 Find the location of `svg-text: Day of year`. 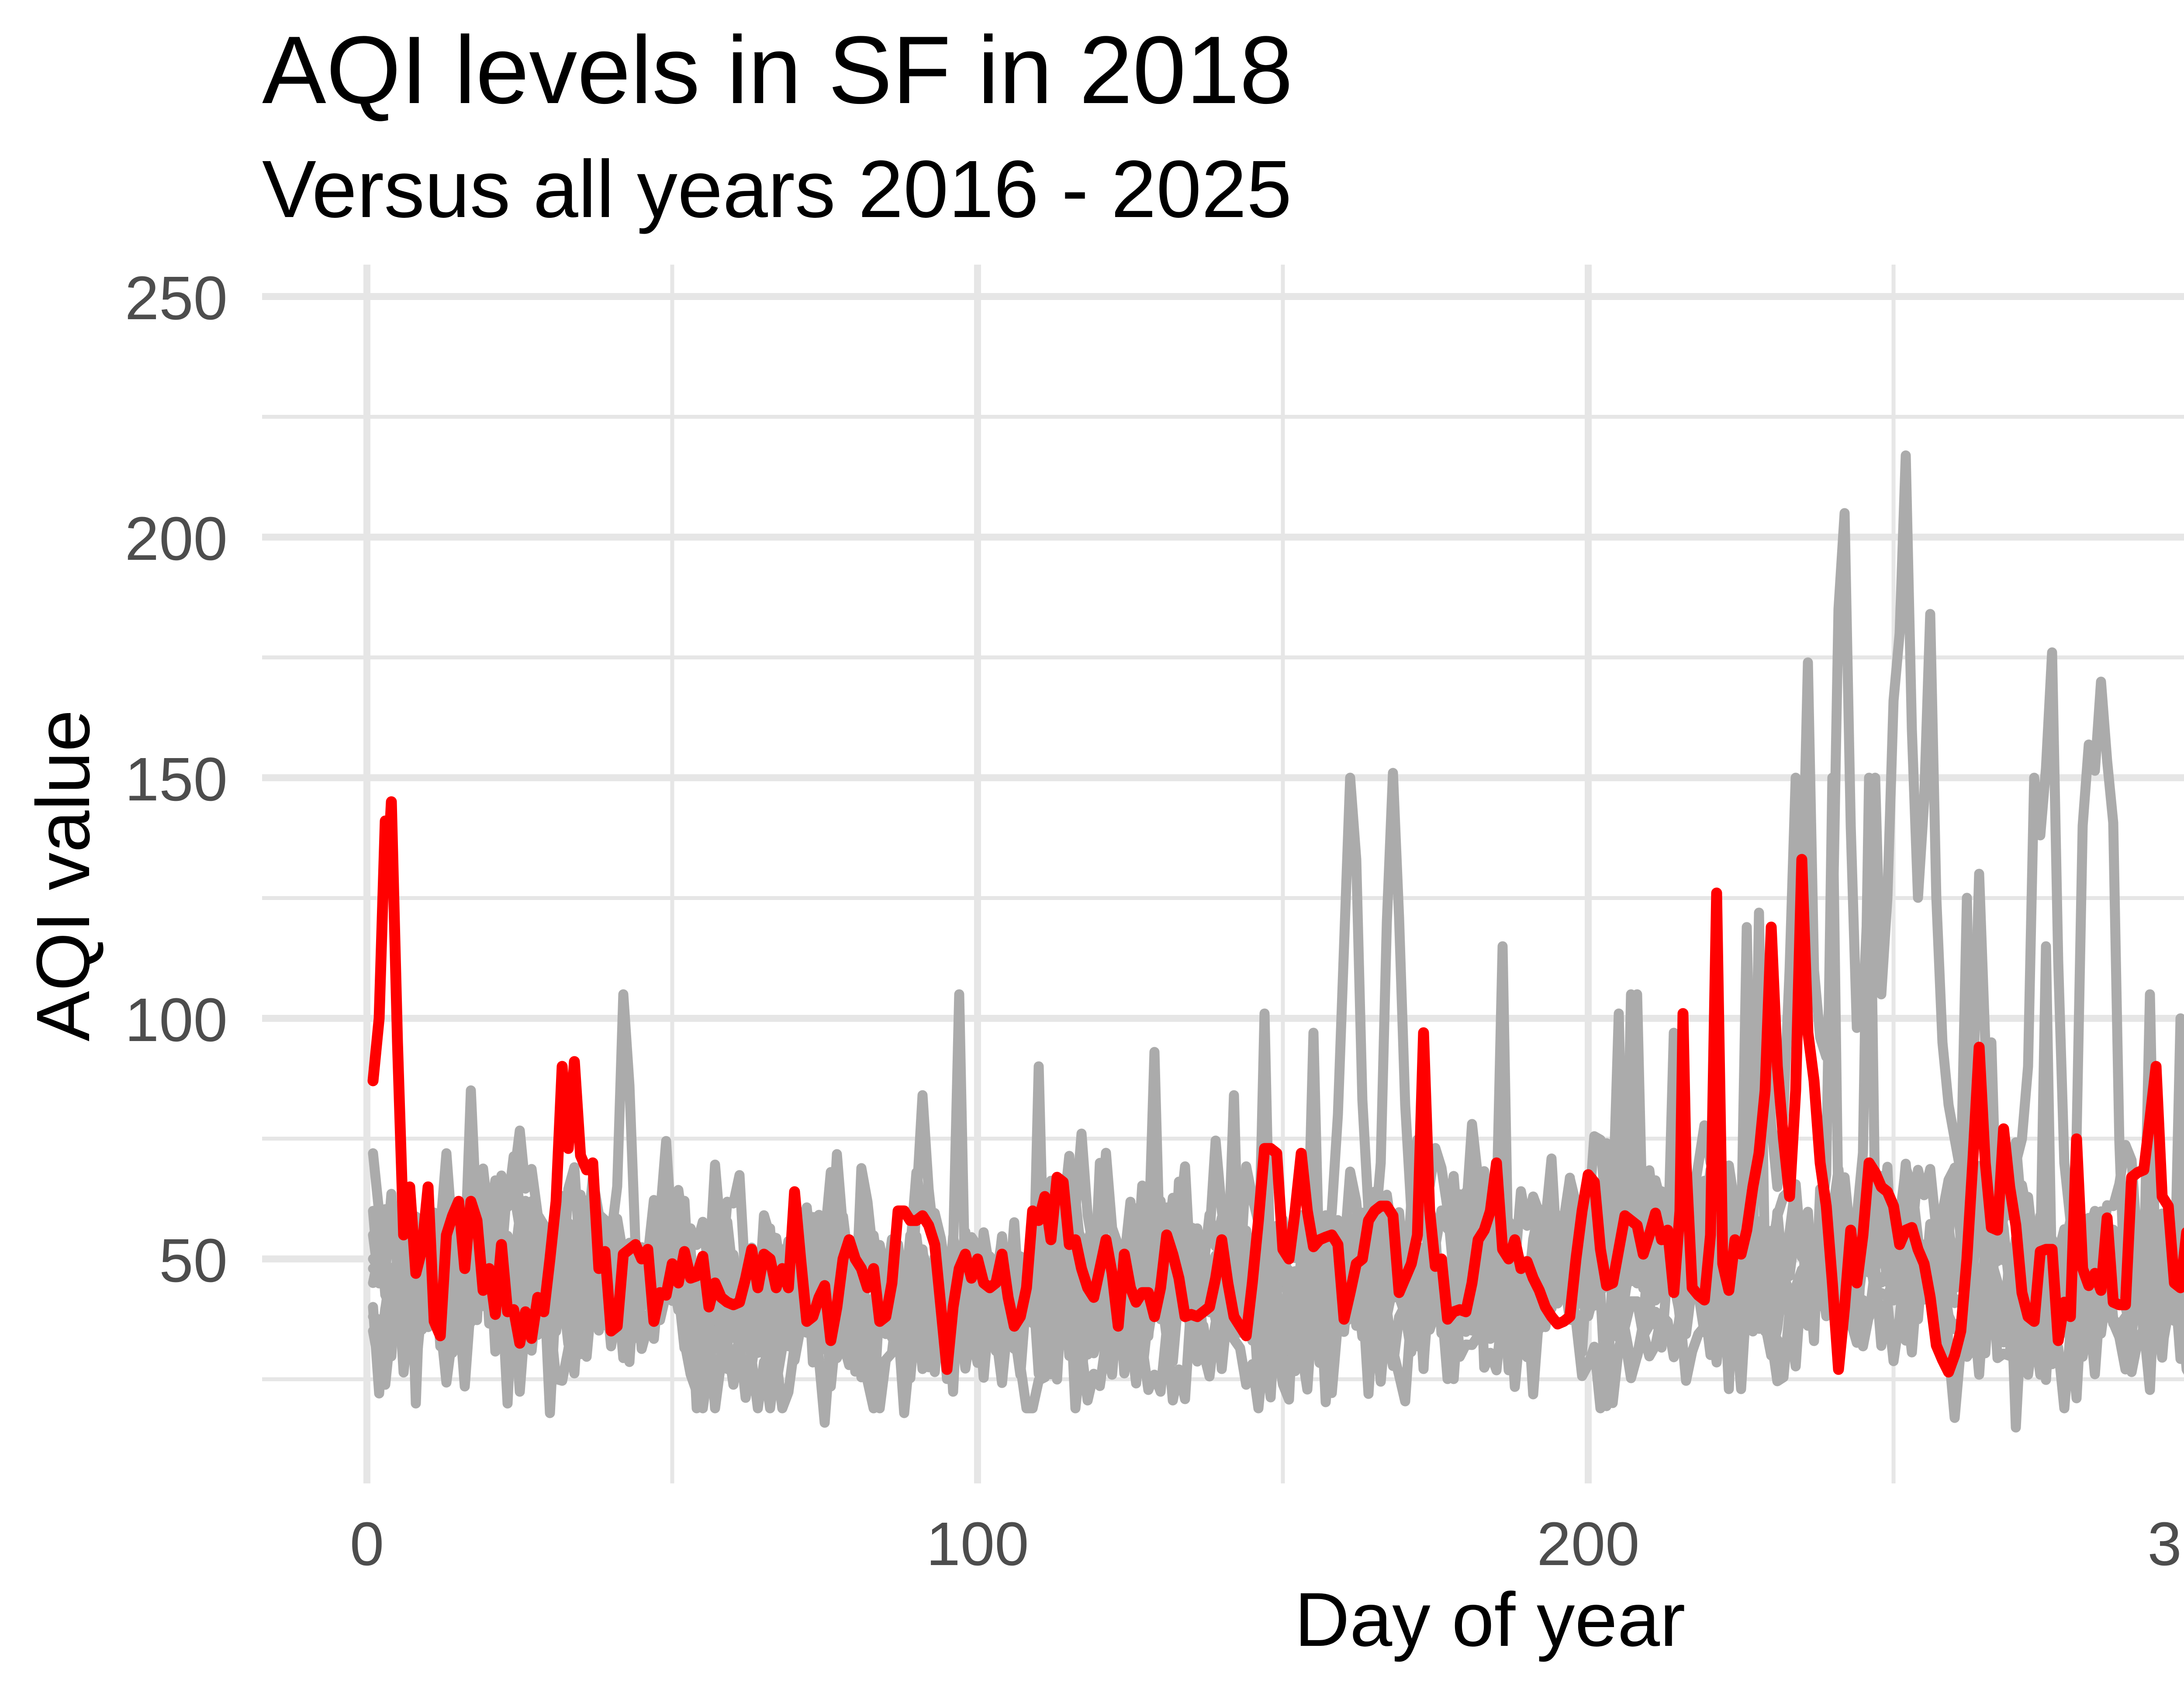

svg-text: Day of year is located at coordinates (1490, 1620).